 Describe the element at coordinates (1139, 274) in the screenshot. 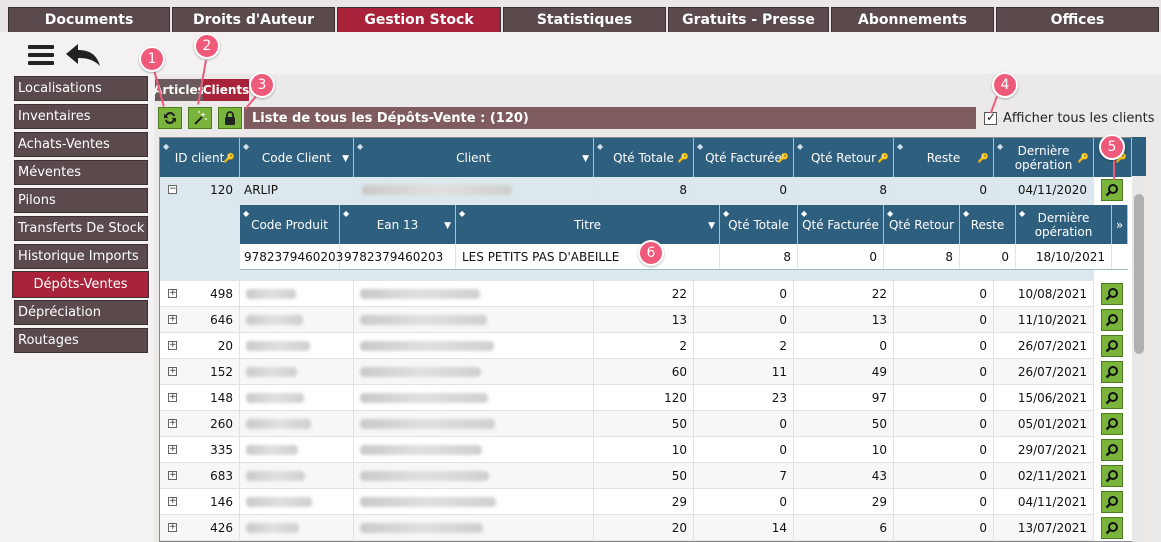

I see `scroll-thumb` at that location.